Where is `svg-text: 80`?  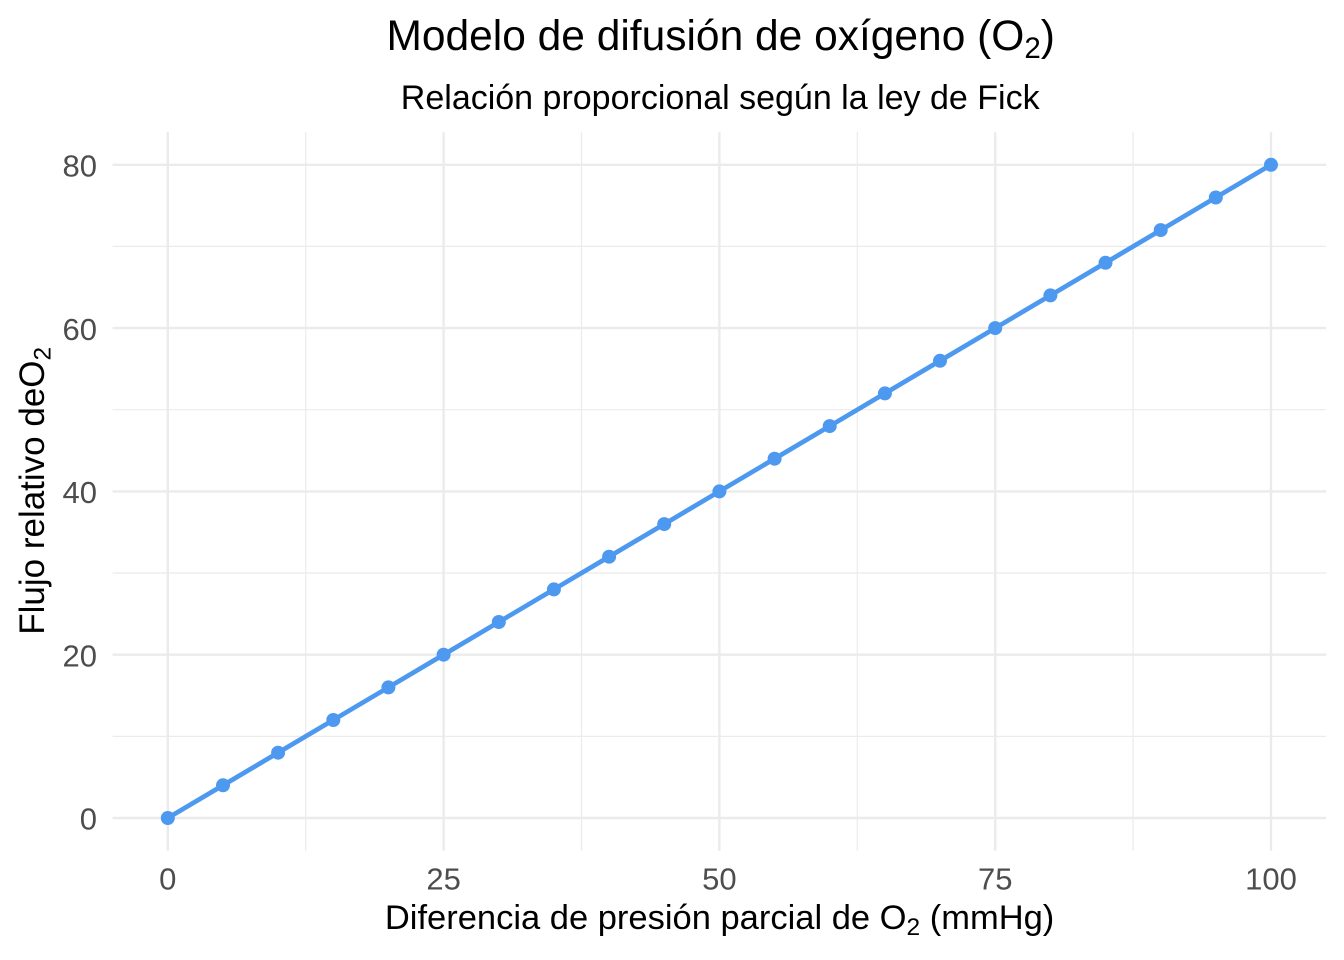 svg-text: 80 is located at coordinates (80, 166).